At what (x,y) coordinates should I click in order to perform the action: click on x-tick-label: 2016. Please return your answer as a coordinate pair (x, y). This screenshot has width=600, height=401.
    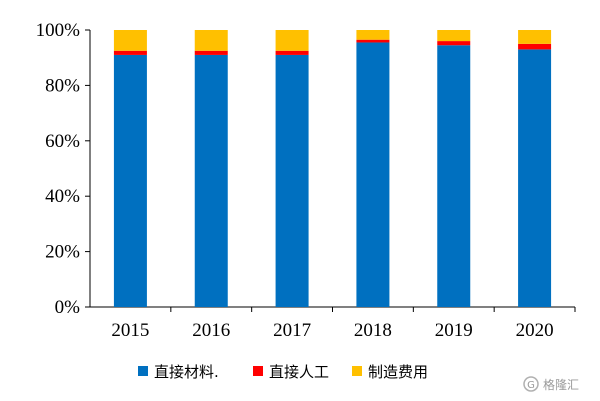
    Looking at the image, I should click on (211, 330).